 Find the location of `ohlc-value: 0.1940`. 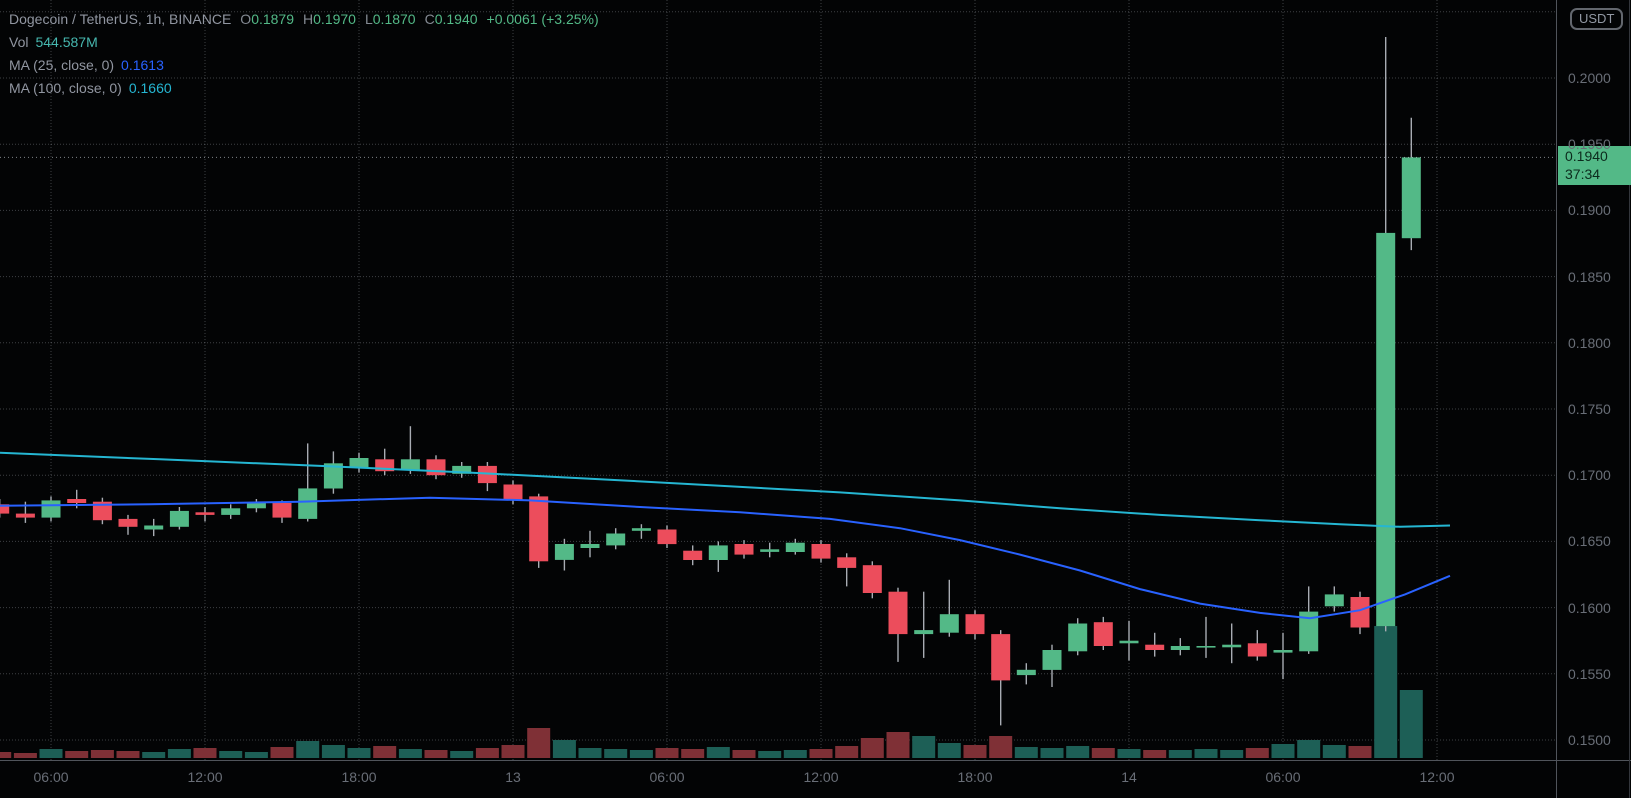

ohlc-value: 0.1940 is located at coordinates (456, 19).